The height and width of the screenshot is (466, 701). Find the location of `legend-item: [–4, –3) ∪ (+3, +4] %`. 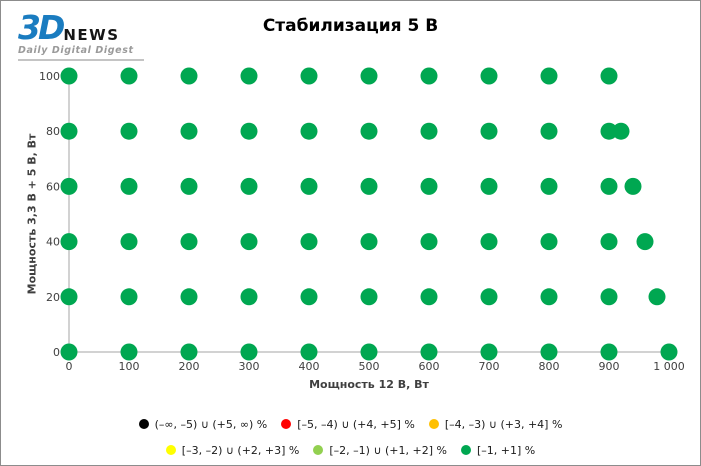

legend-item: [–4, –3) ∪ (+3, +4] % is located at coordinates (495, 424).